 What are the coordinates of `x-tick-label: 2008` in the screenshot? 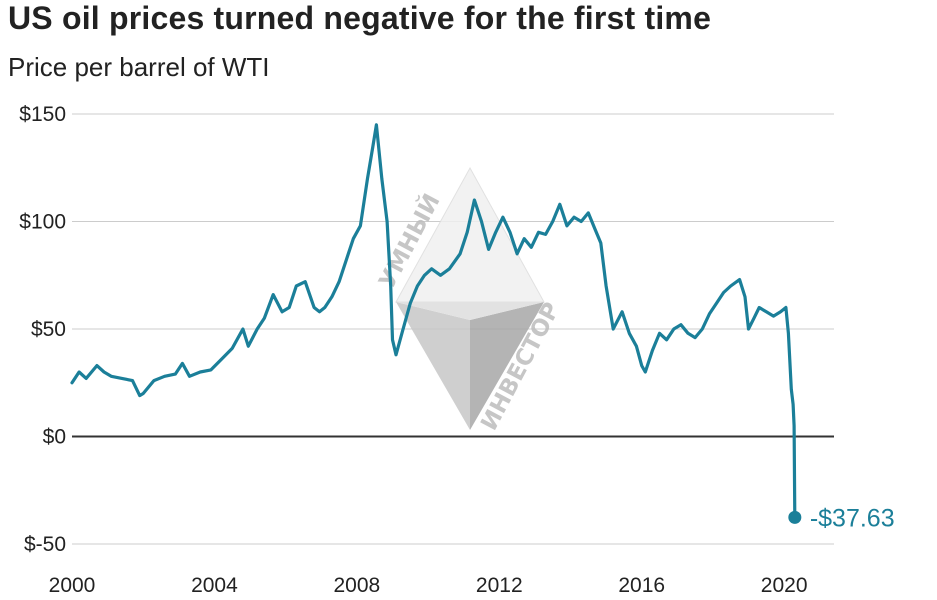 It's located at (357, 585).